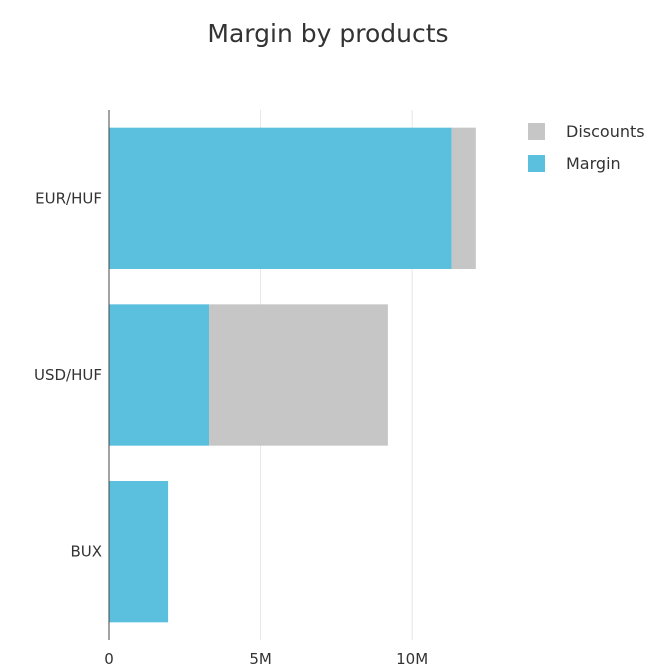 This screenshot has width=664, height=669. I want to click on y-tick-label: USD/HUF, so click(68, 375).